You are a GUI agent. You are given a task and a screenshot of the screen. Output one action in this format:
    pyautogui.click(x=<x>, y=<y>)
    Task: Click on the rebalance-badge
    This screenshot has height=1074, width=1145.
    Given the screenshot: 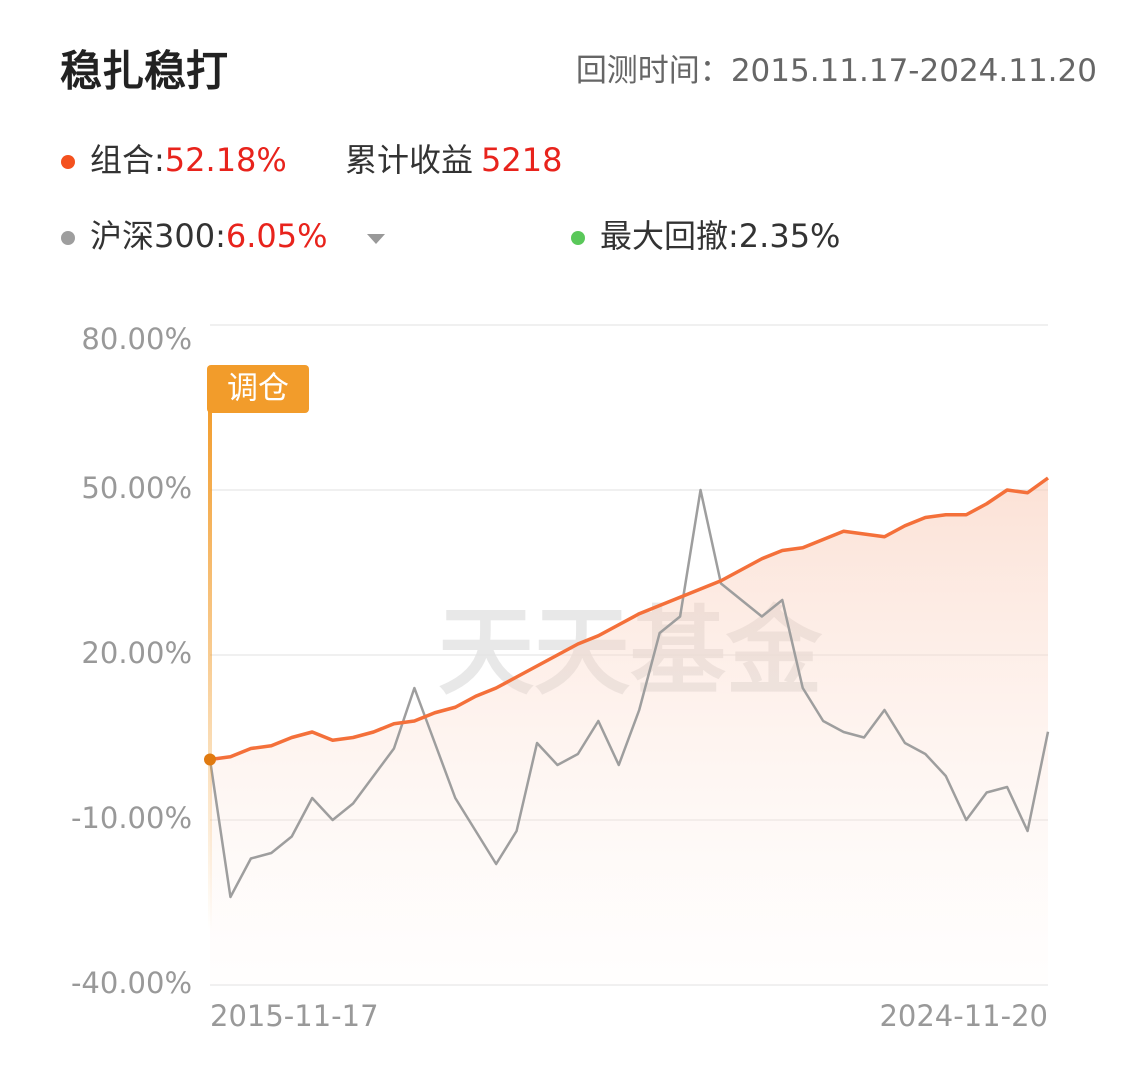 What is the action you would take?
    pyautogui.click(x=258, y=389)
    